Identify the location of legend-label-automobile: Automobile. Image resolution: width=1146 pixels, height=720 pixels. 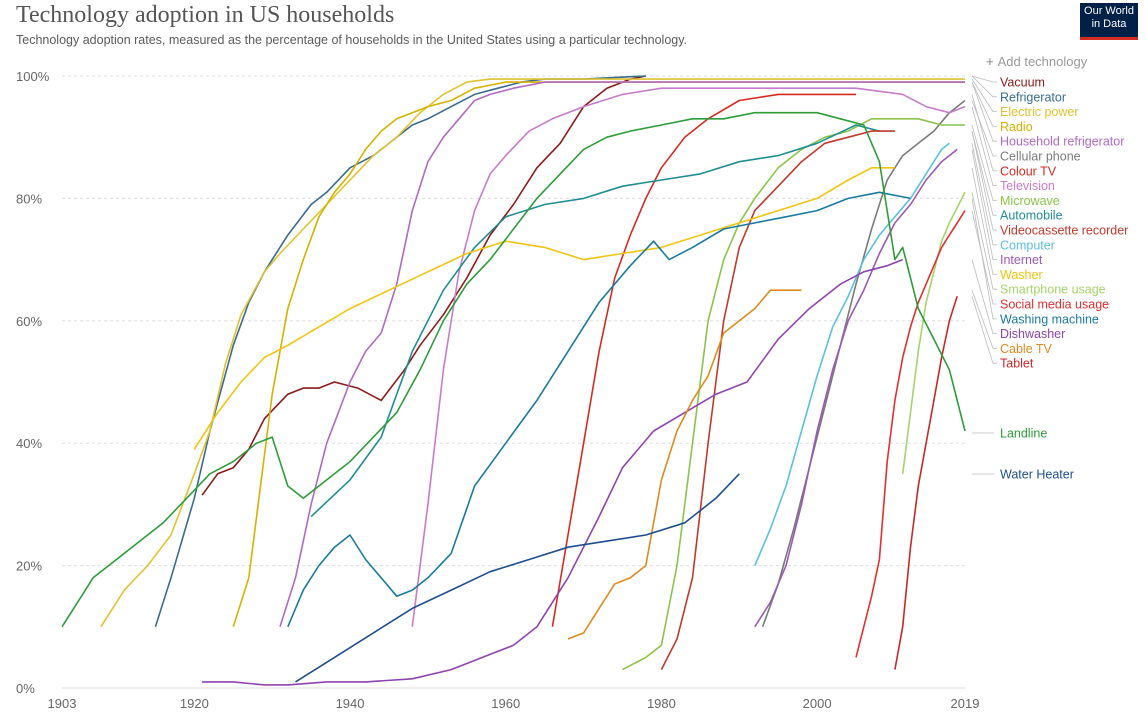
(1031, 216).